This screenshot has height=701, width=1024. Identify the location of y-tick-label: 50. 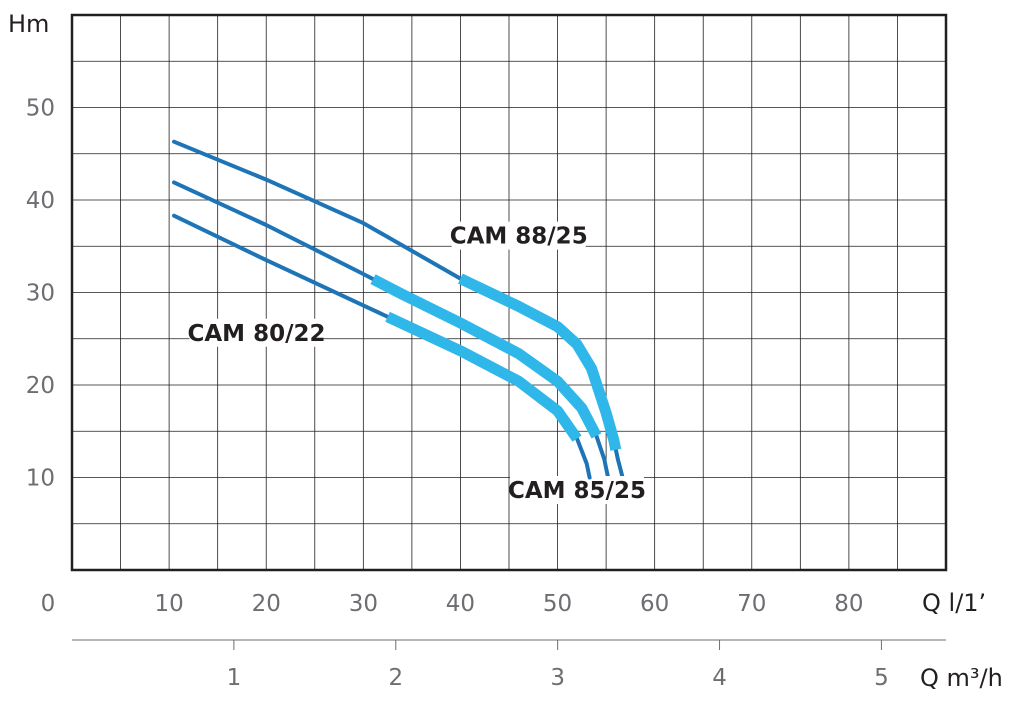
(40, 109).